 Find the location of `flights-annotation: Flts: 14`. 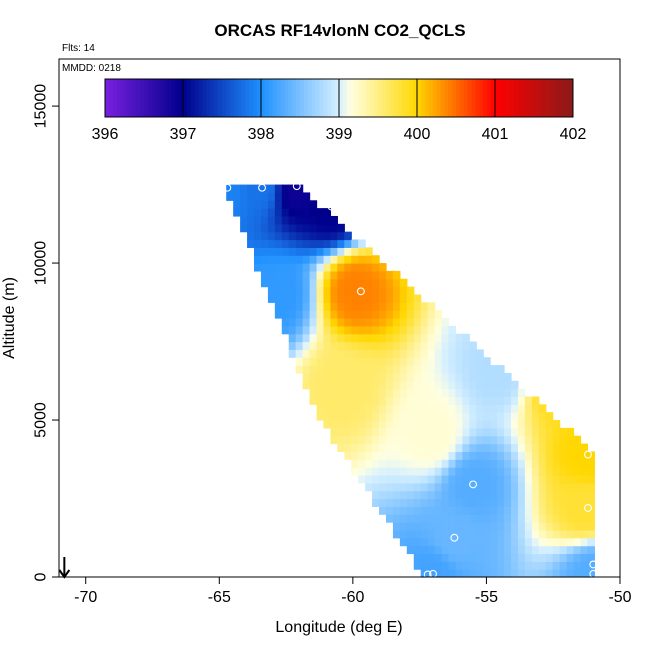

flights-annotation: Flts: 14 is located at coordinates (78, 48).